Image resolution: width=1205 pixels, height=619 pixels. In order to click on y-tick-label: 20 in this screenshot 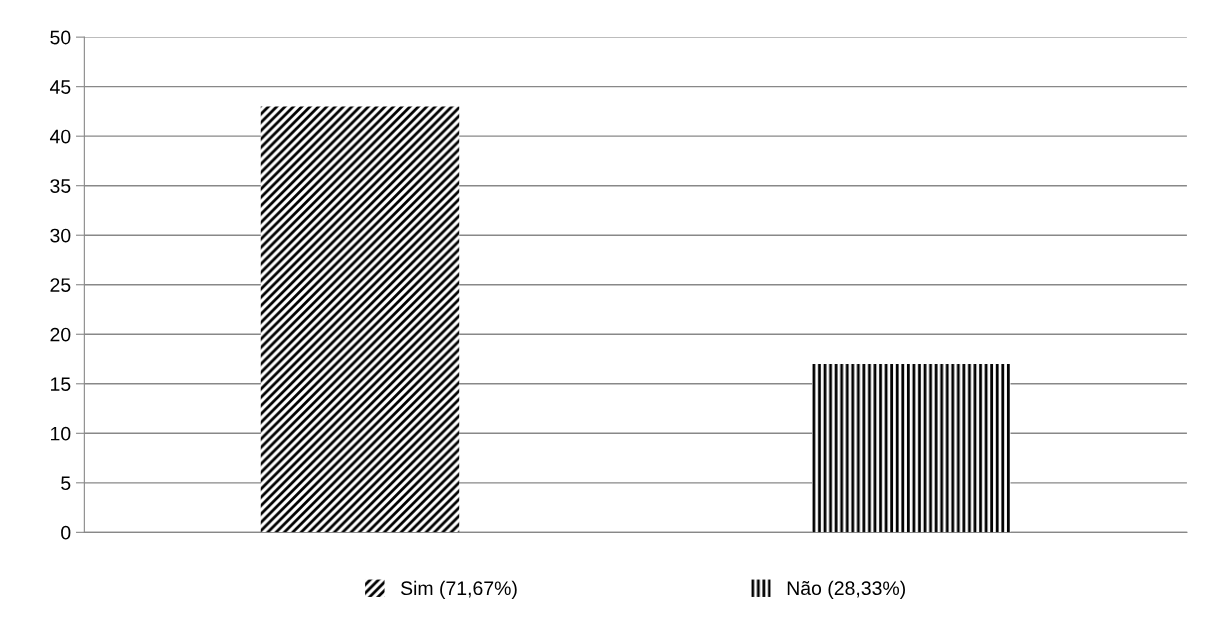, I will do `click(60, 334)`.